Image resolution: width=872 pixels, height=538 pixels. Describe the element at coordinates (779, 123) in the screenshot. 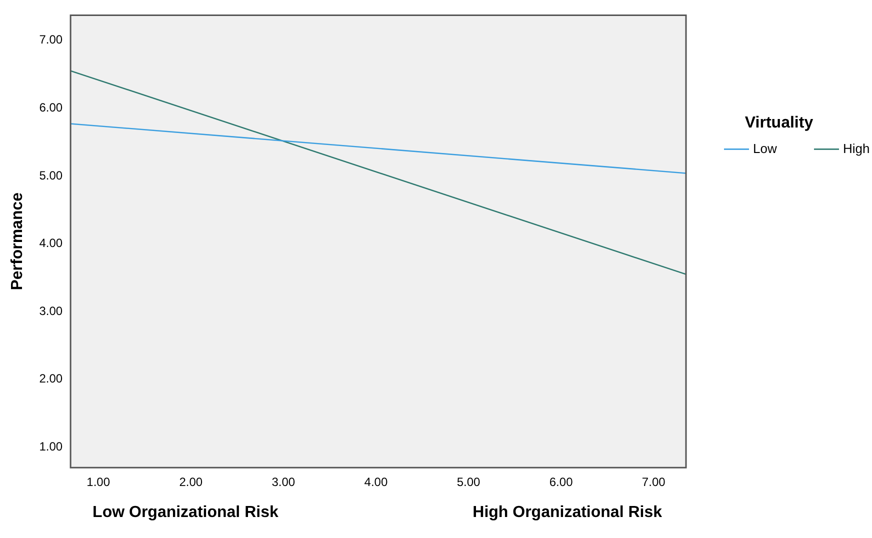

I see `legend-title: Virtuality` at that location.